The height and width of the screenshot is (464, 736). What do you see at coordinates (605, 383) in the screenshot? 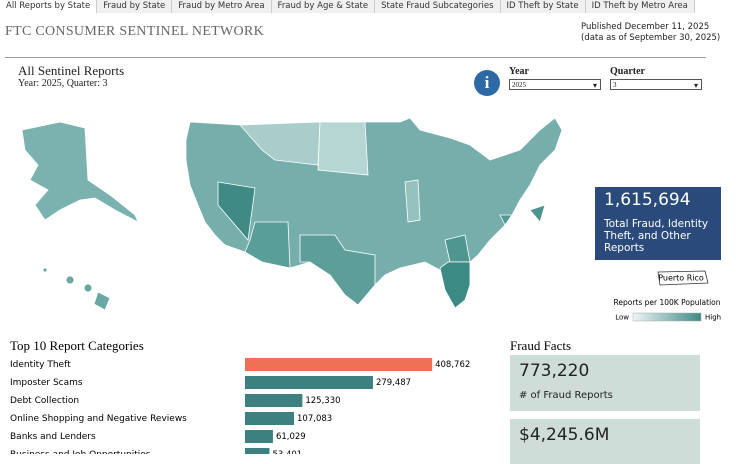
I see `fact-card: 773,220 # of Fraud Reports` at bounding box center [605, 383].